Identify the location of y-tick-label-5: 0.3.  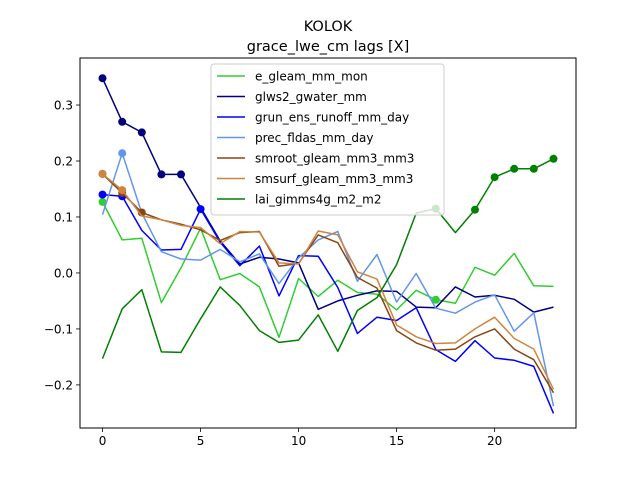
(63, 106).